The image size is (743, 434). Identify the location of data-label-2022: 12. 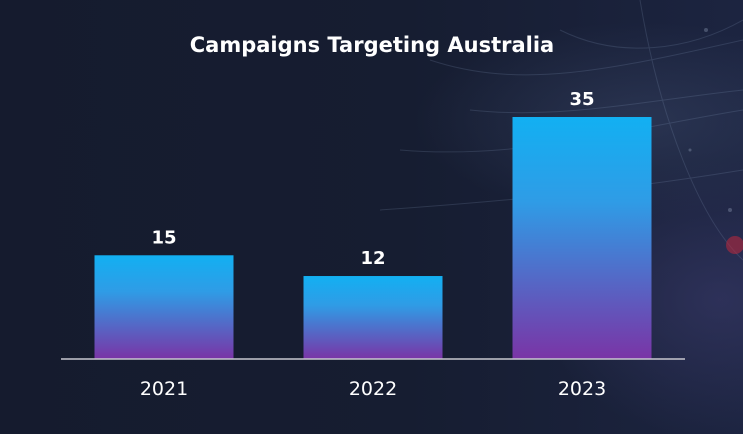
(372, 258).